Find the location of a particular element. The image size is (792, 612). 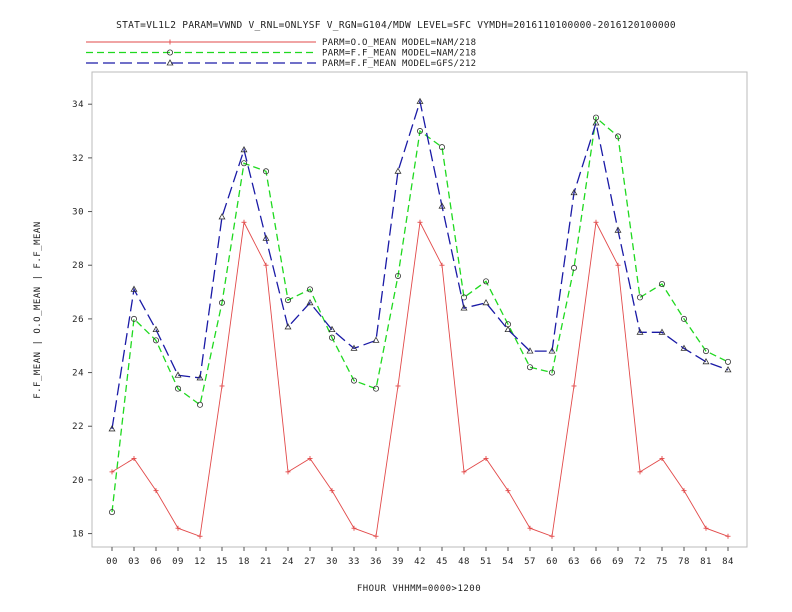

x-tick-label: 45 is located at coordinates (442, 562).